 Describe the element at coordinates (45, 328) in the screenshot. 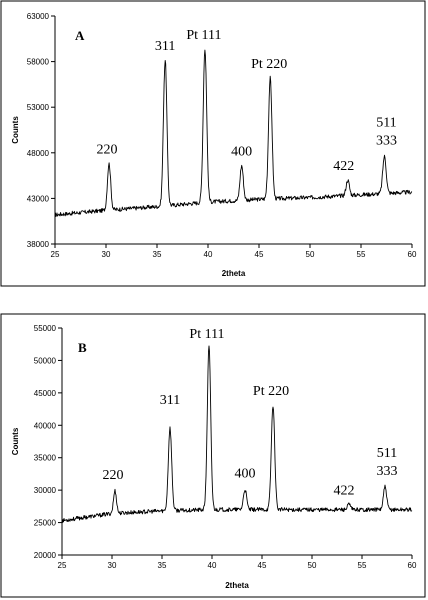

I see `y-tick-label: 55000` at that location.